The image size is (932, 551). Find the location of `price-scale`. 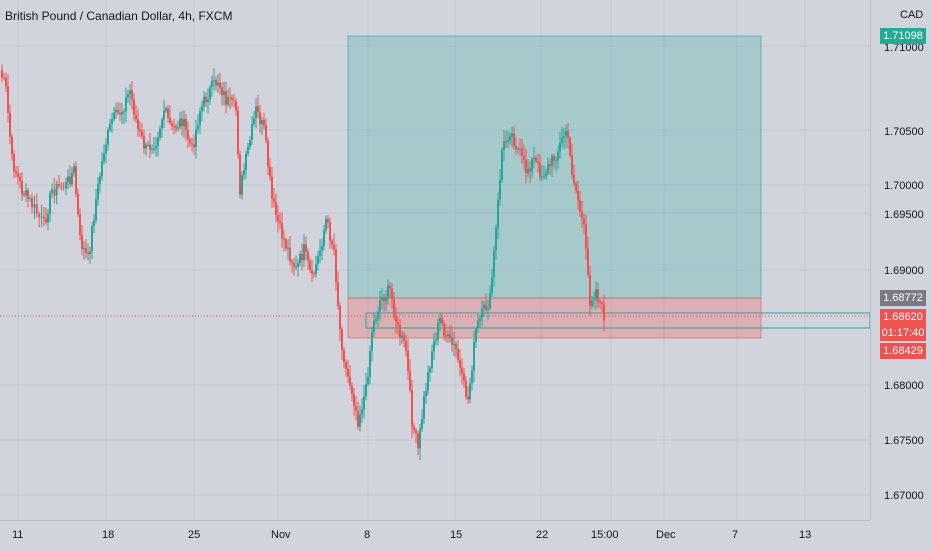

price-scale is located at coordinates (901, 260).